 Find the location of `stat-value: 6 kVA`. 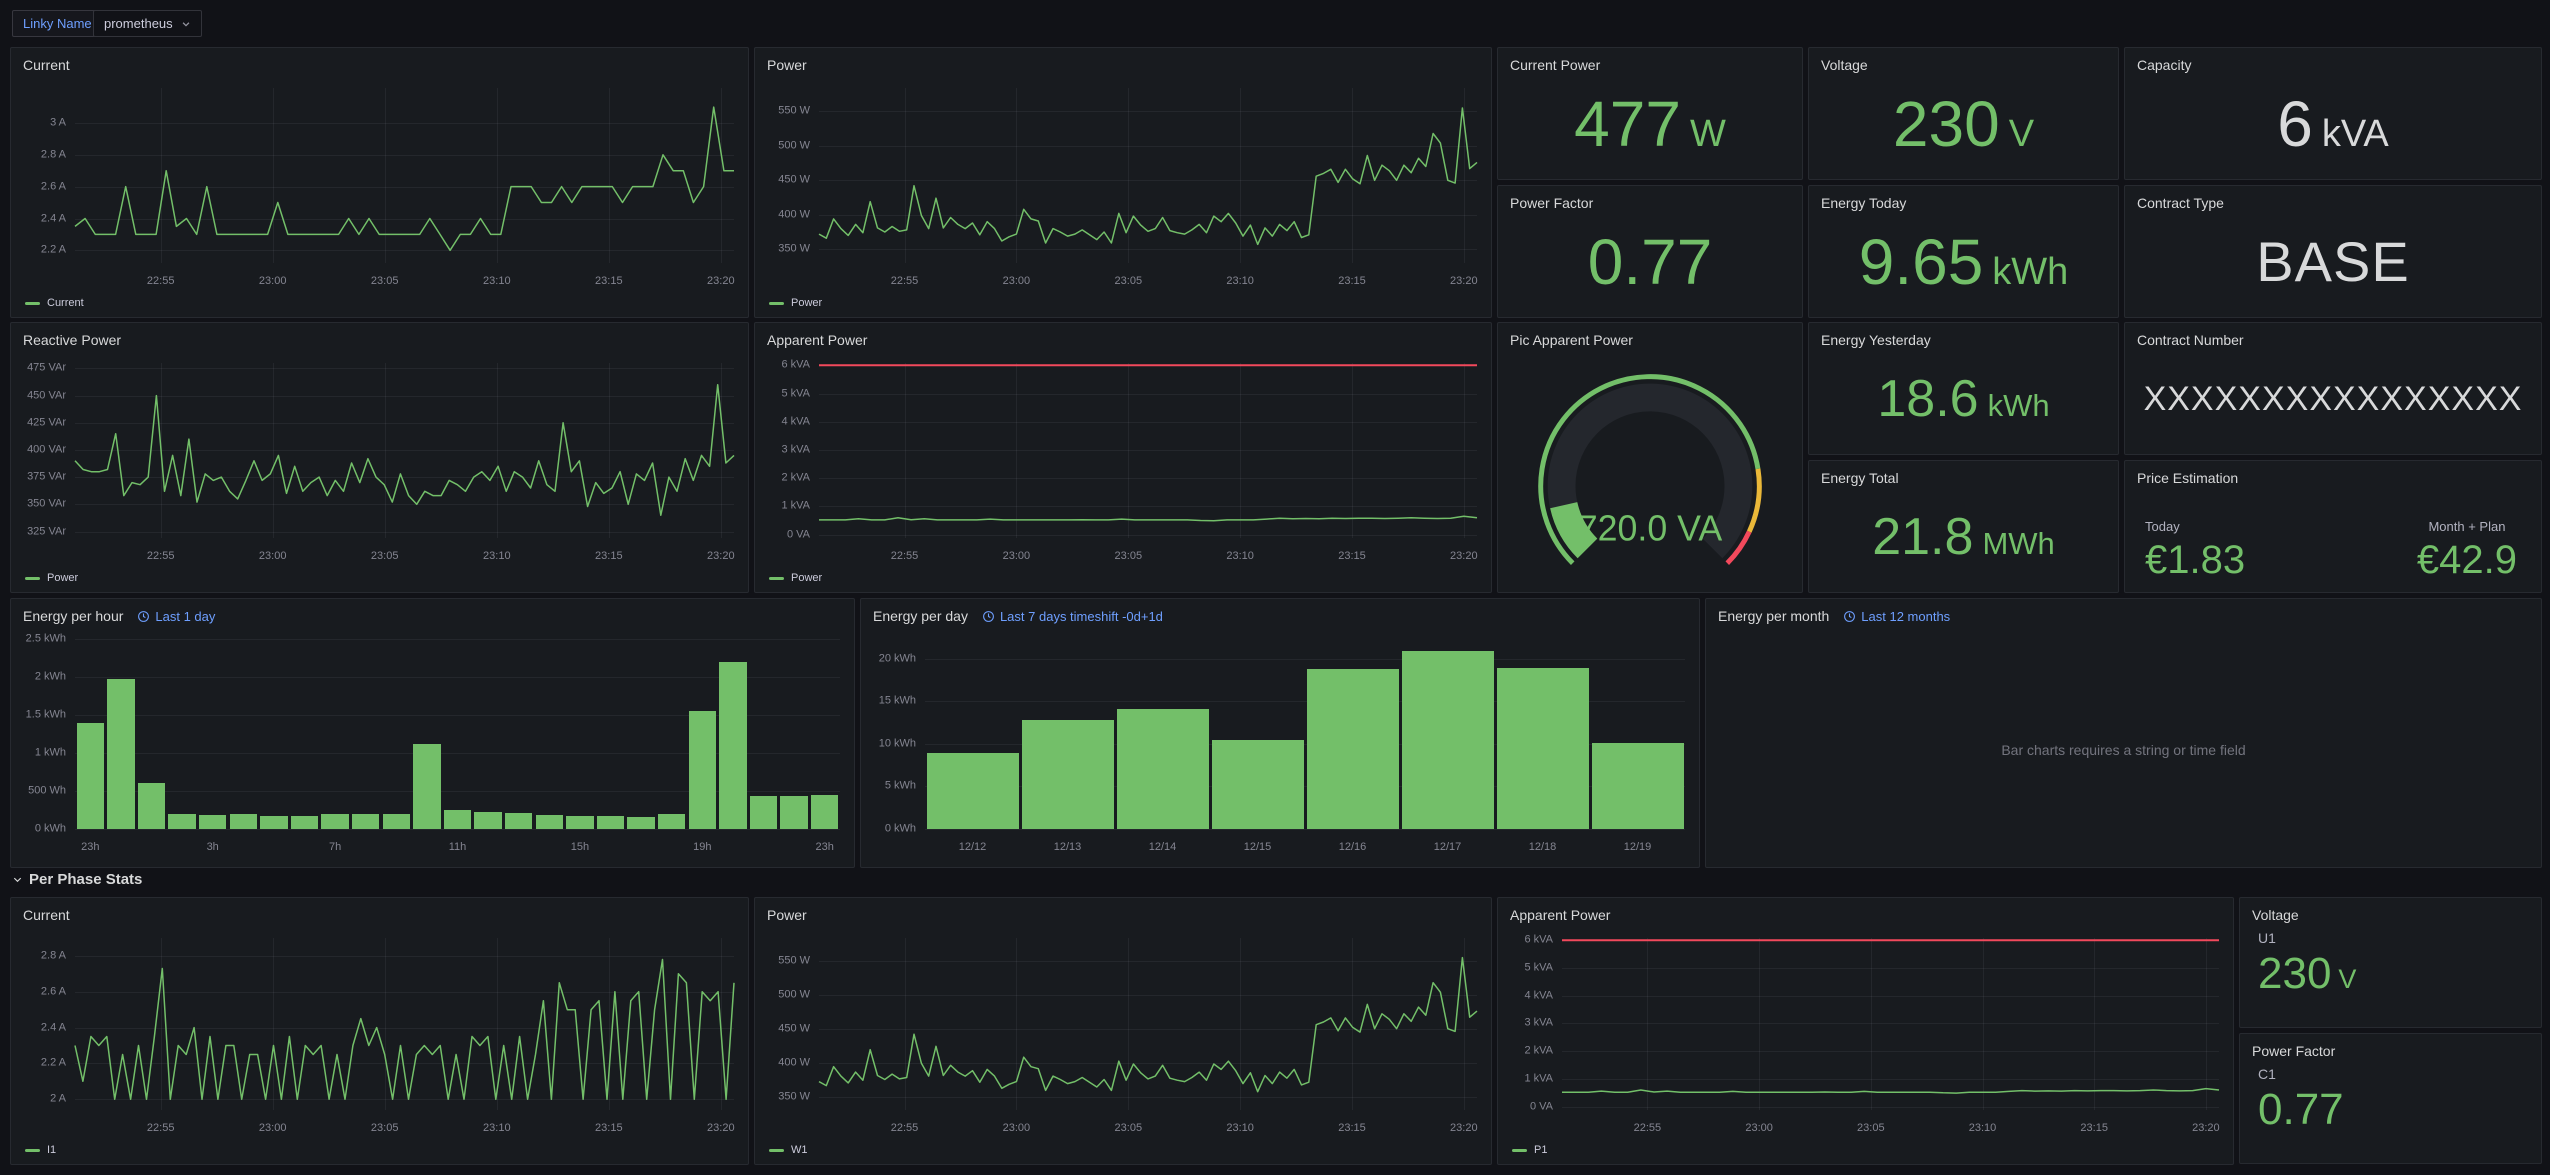

stat-value: 6 kVA is located at coordinates (2333, 123).